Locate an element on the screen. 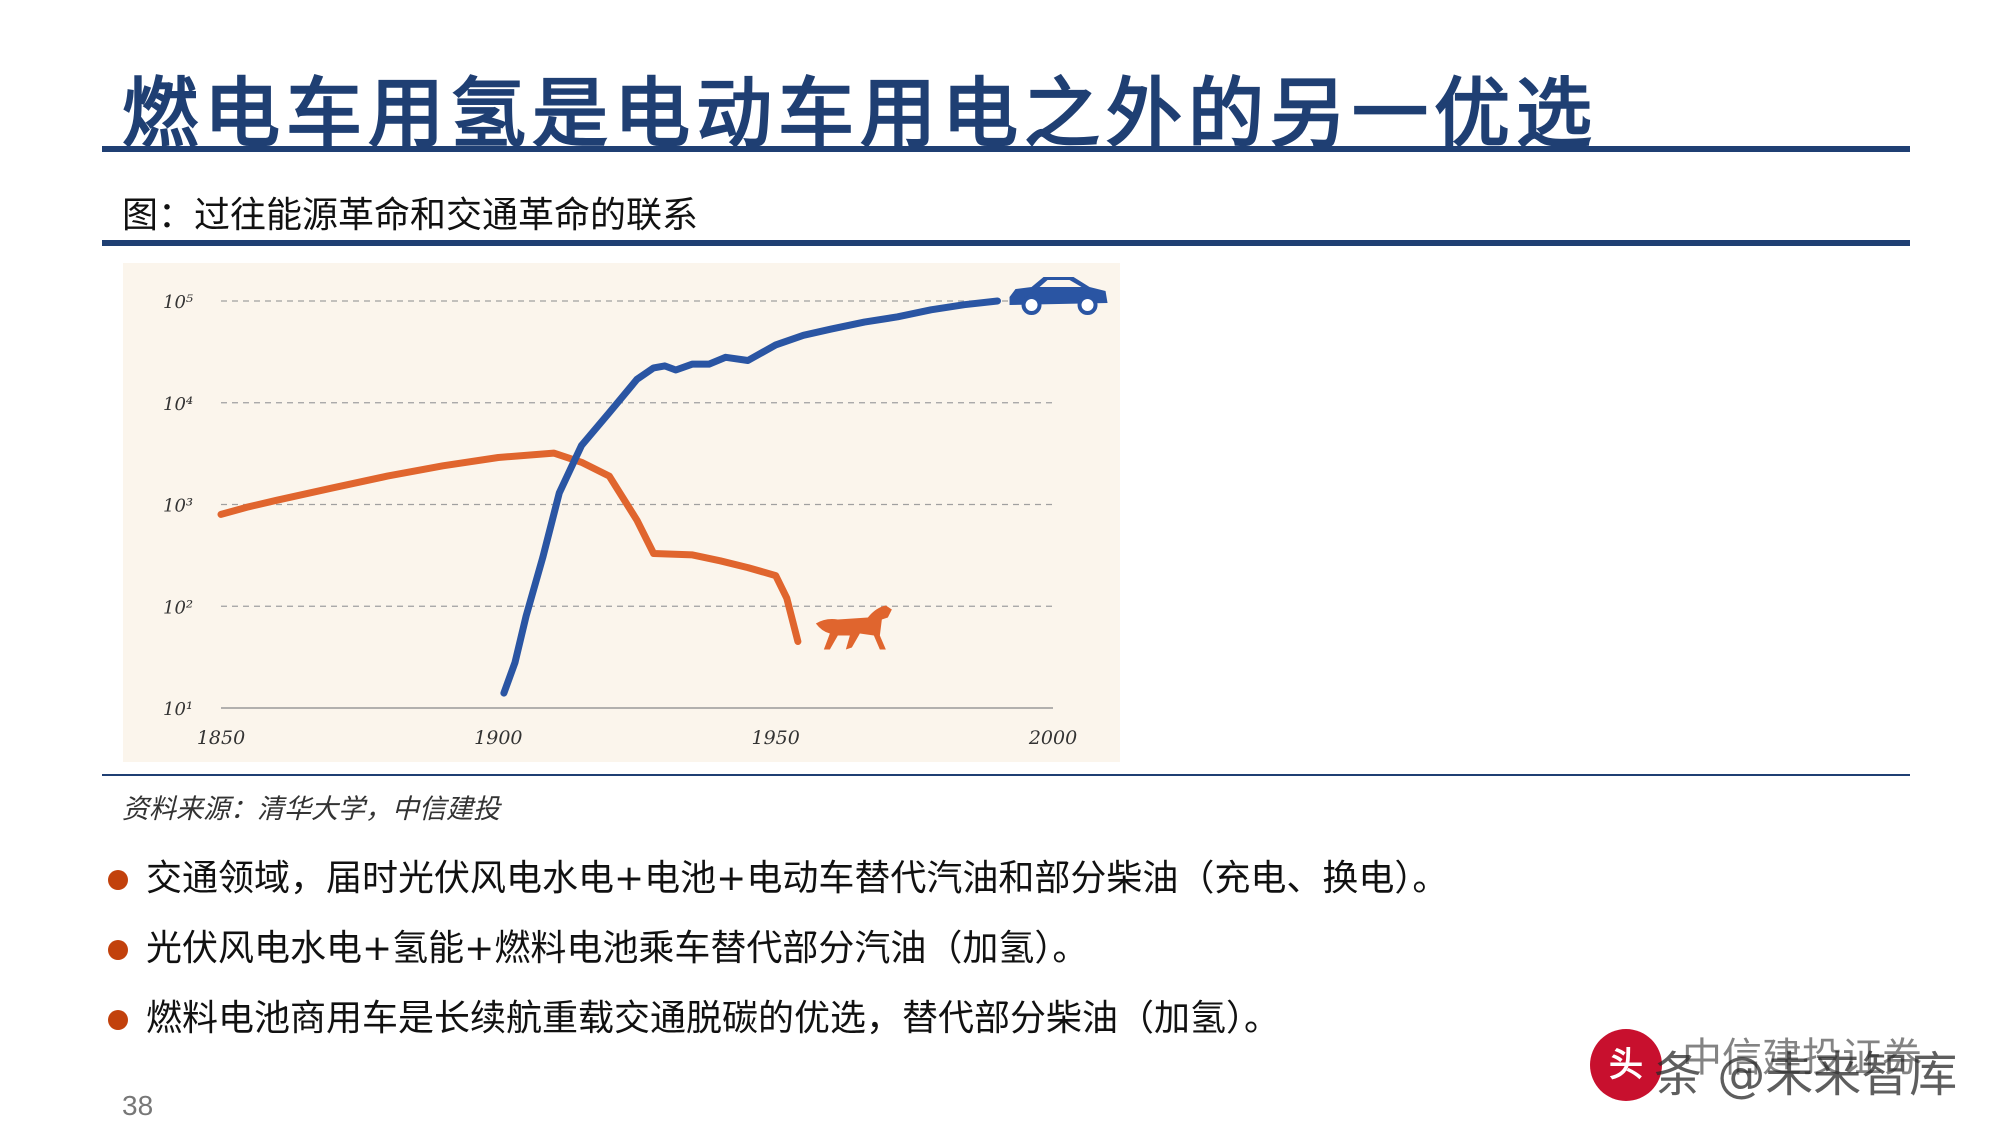  bullet-text: 光伏风电水电+氢能+燃料电池乘车替代部分汽油（加氢）。 is located at coordinates (617, 948).